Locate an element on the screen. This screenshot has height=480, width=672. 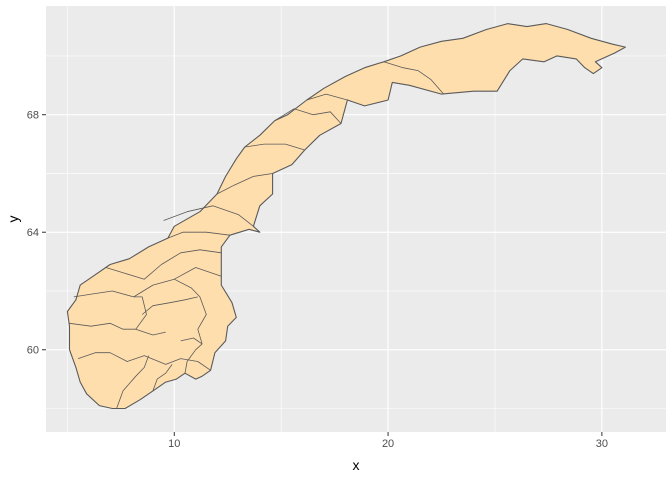
y-tick-label: 64 is located at coordinates (33, 233).